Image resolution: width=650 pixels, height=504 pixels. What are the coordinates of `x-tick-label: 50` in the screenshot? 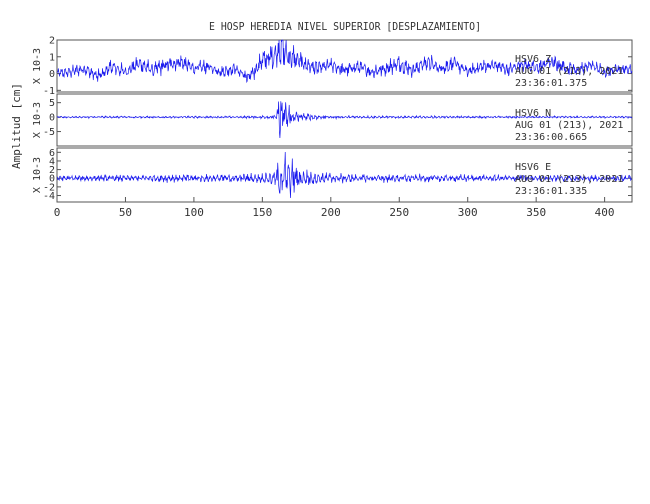 It's located at (125, 212).